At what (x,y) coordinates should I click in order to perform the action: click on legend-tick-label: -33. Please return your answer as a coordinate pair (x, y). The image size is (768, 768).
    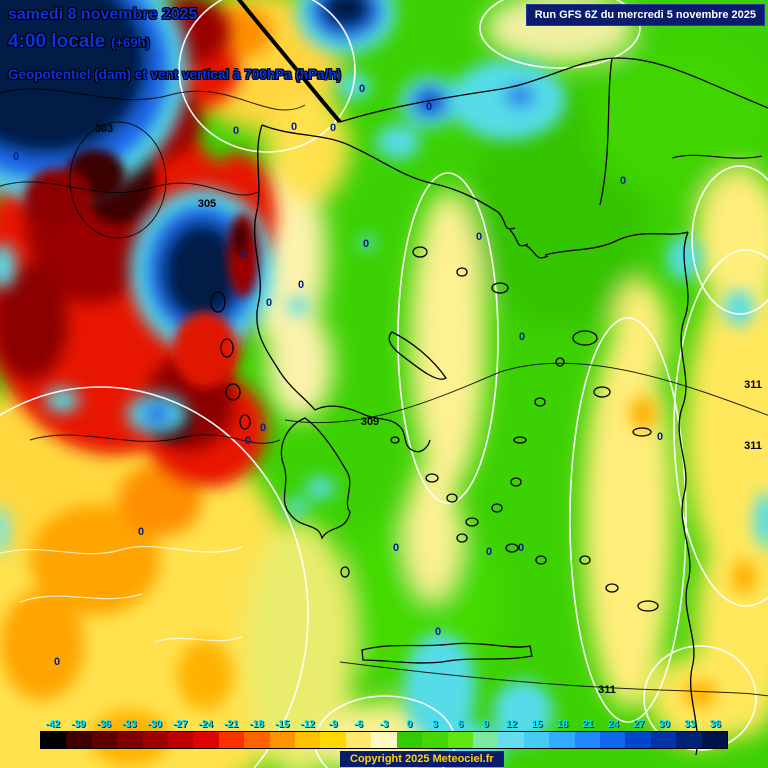
    Looking at the image, I should click on (129, 724).